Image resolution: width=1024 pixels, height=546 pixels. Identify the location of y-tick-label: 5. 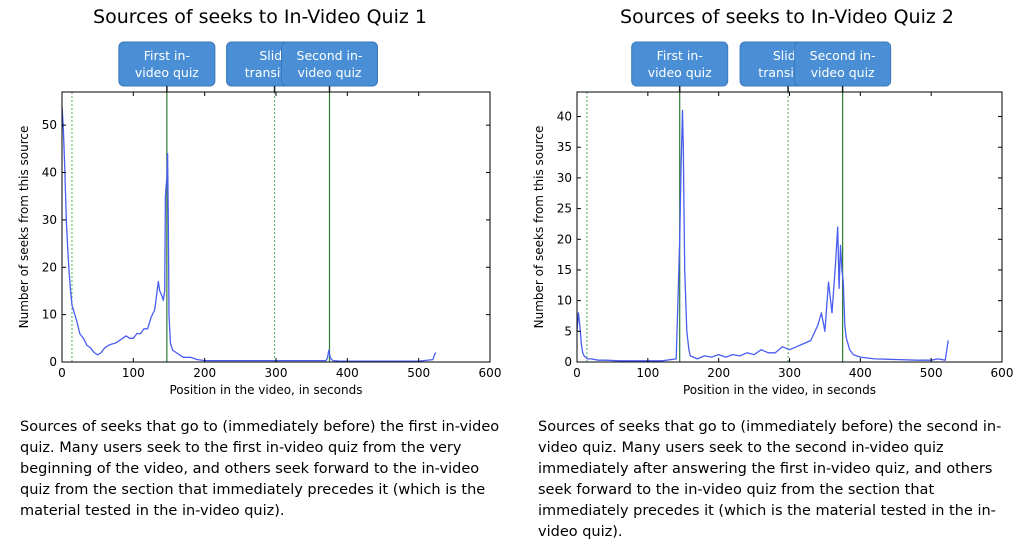
(568, 331).